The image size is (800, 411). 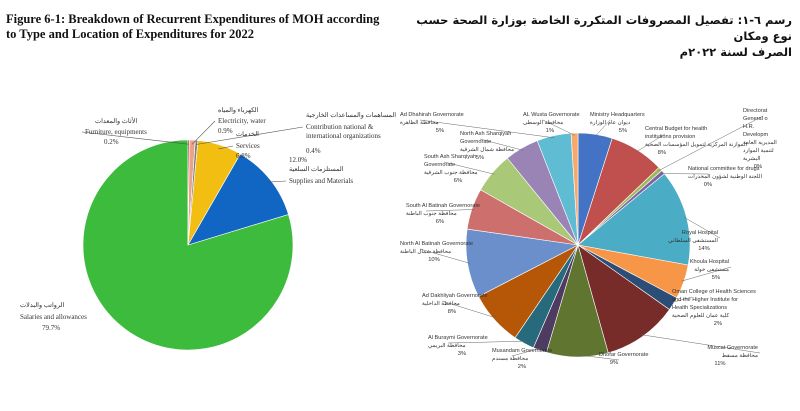 I want to click on label-directorate-general-of-h-r-development-line5: المديرية العامة, so click(x=760, y=142).